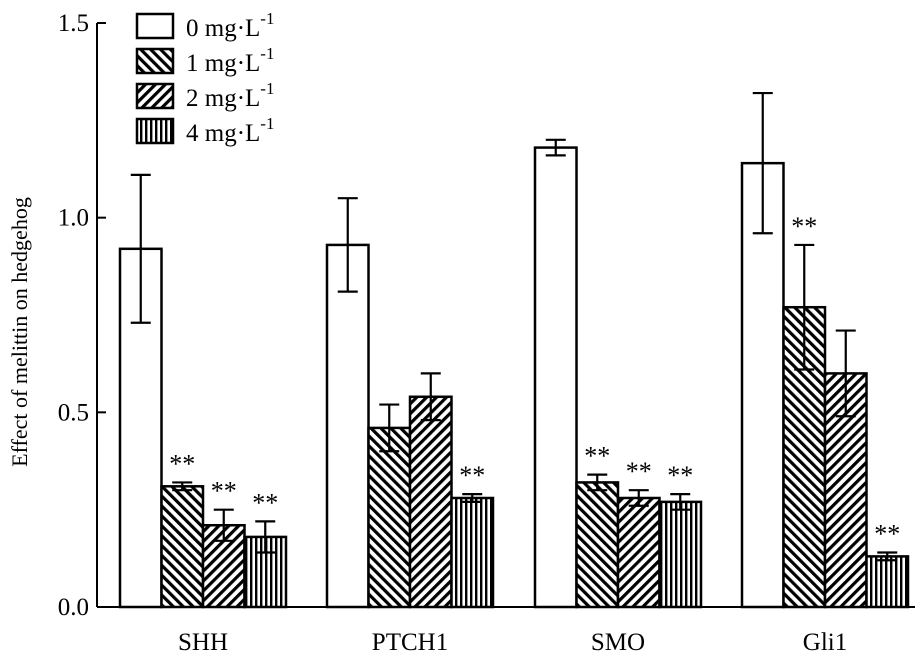 This screenshot has width=922, height=660. I want to click on y-axis-label: Effect of melittin on hedgehog, so click(19, 332).